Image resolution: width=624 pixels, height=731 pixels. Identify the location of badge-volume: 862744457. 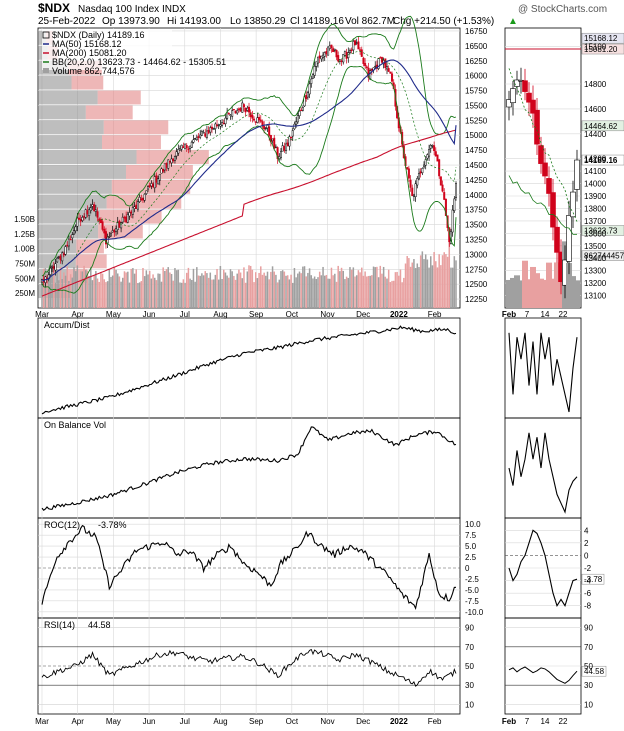
(604, 256).